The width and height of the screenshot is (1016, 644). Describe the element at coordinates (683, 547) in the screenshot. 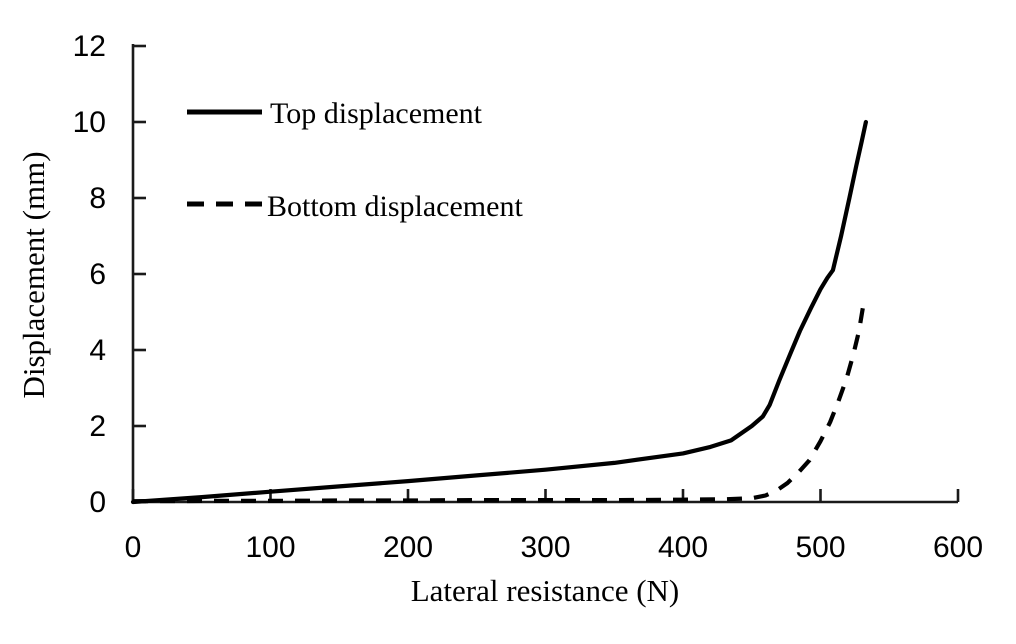

I see `x-tick-label: 400` at that location.